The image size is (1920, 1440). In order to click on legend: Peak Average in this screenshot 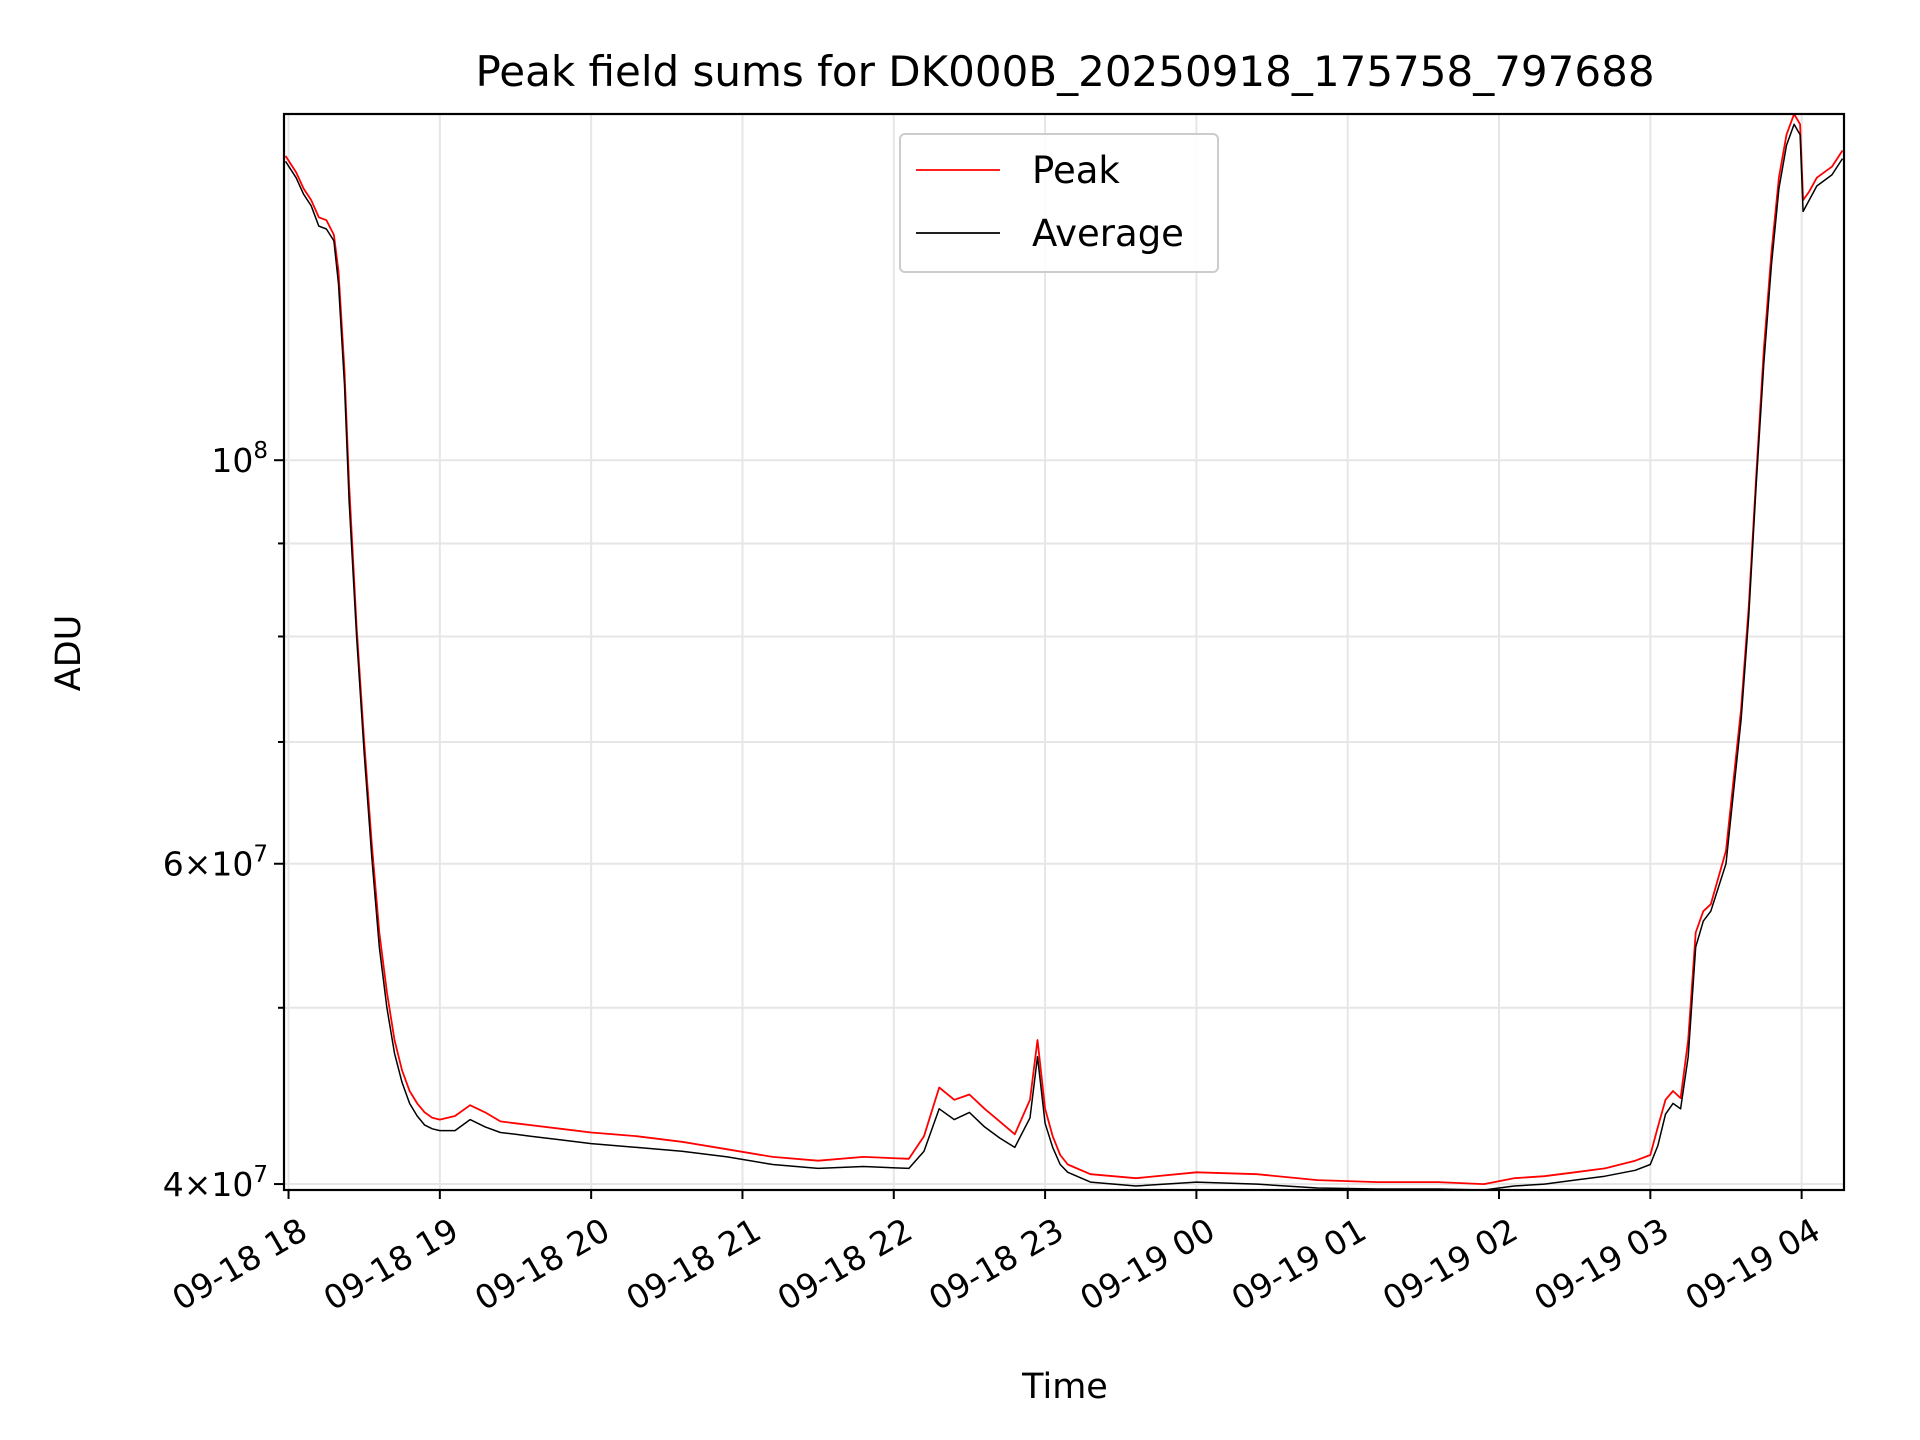, I will do `click(1059, 203)`.